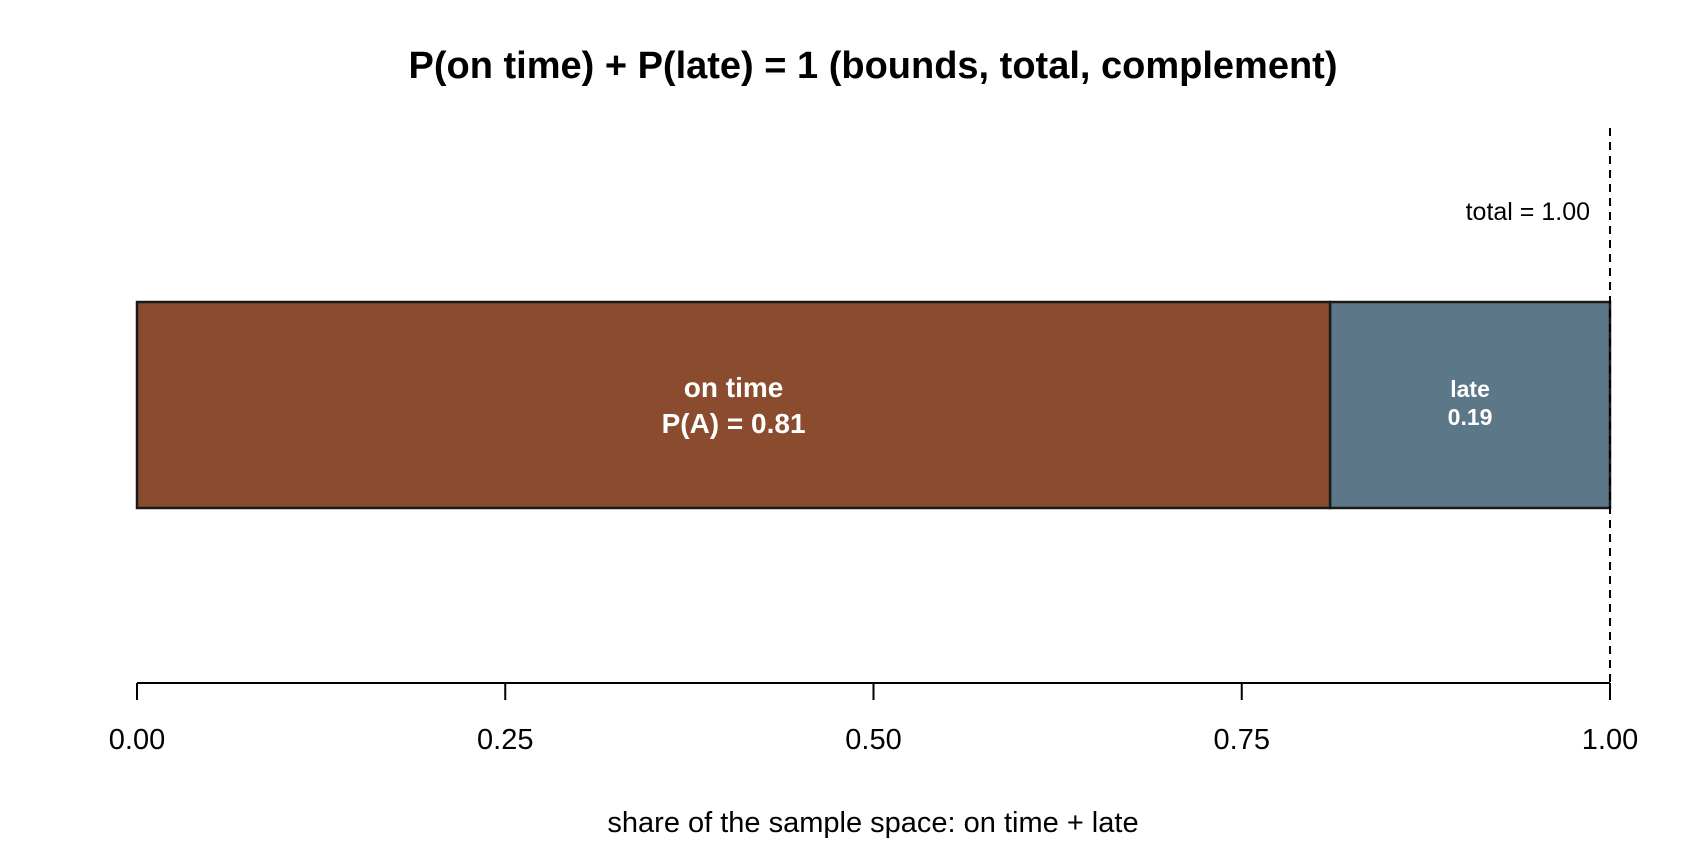  I want to click on segment-value-on-time: P(A) = 0.81, so click(734, 423).